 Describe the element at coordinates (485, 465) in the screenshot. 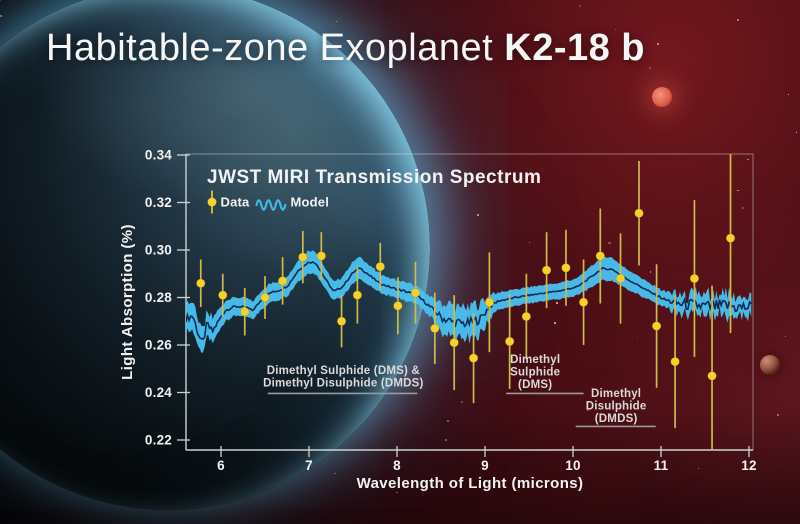

I see `x-tick-label: 9` at that location.